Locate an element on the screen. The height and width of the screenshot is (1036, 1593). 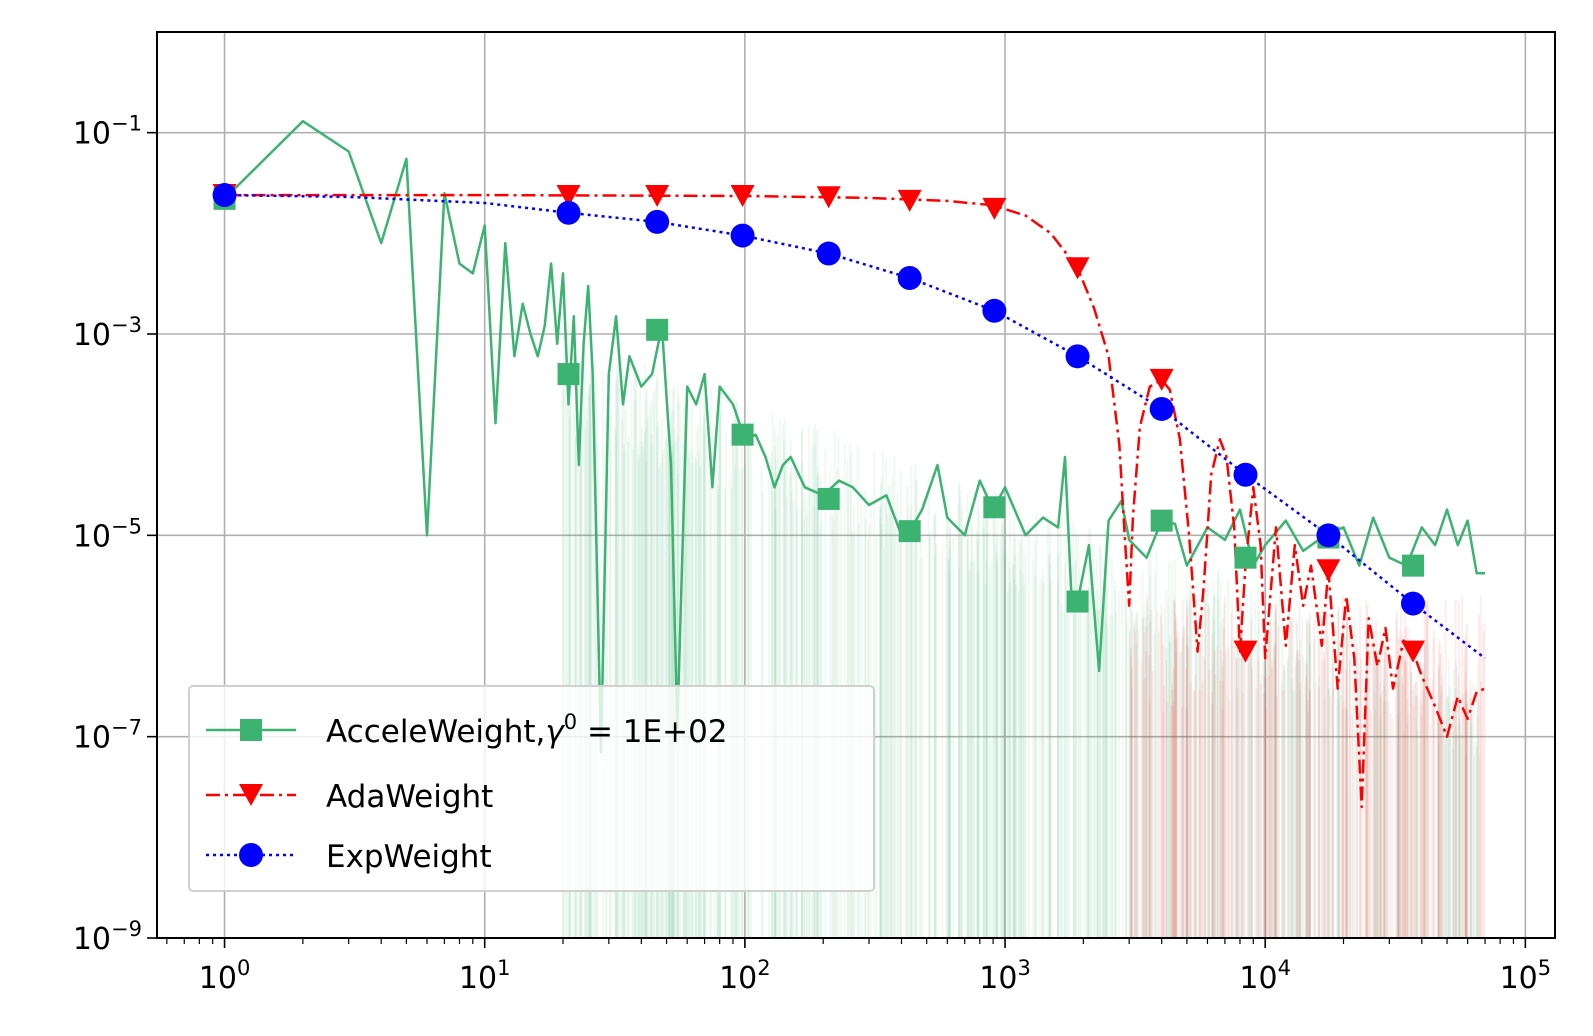
y-tick-label: 10⁻¹ is located at coordinates (107, 132).